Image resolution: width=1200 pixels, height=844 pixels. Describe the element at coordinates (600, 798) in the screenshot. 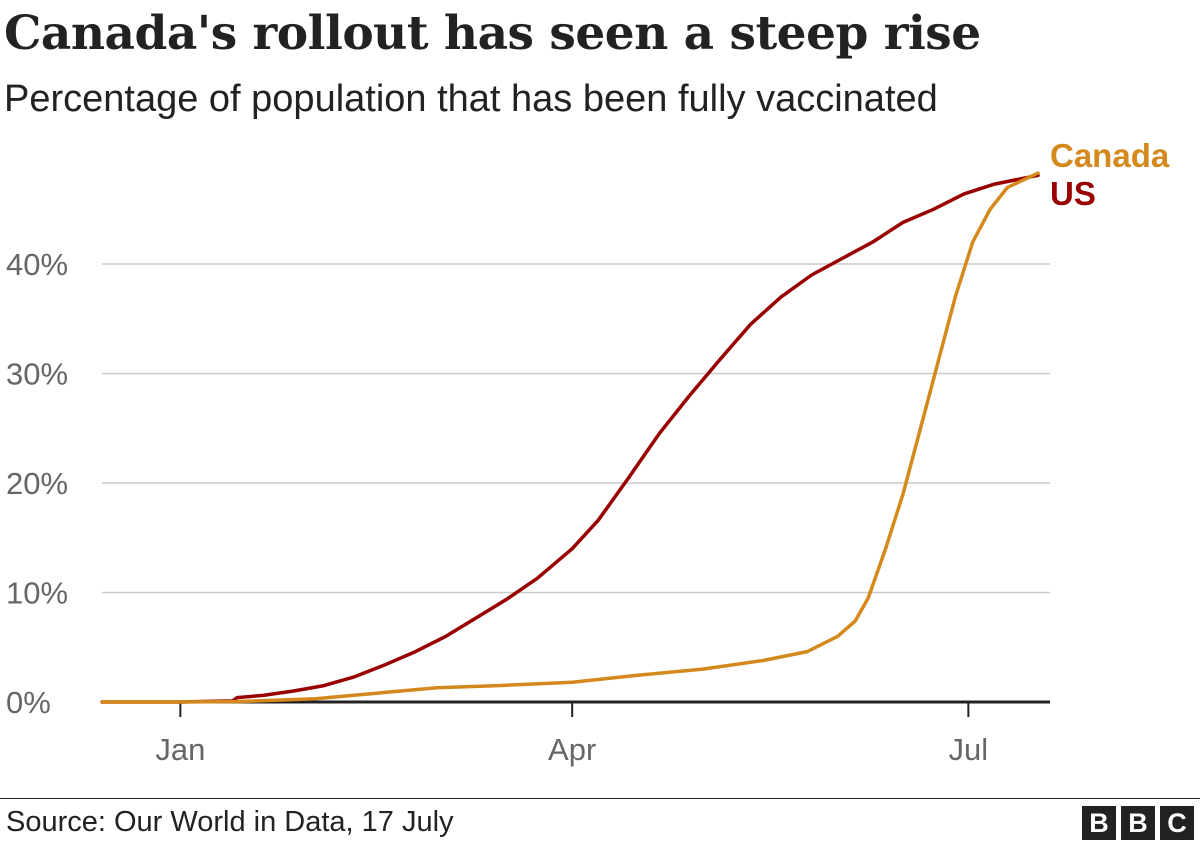

I see `footer-divider` at that location.